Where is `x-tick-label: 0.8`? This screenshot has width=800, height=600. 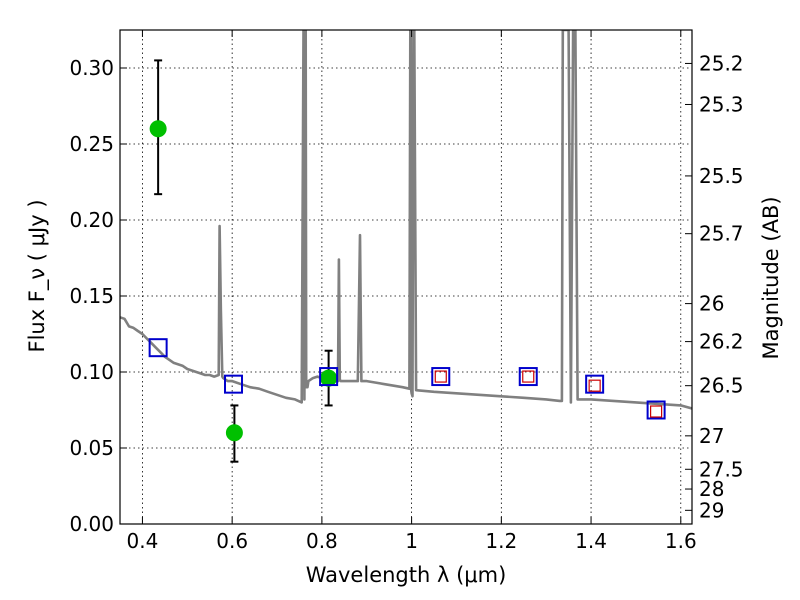 x-tick-label: 0.8 is located at coordinates (322, 541).